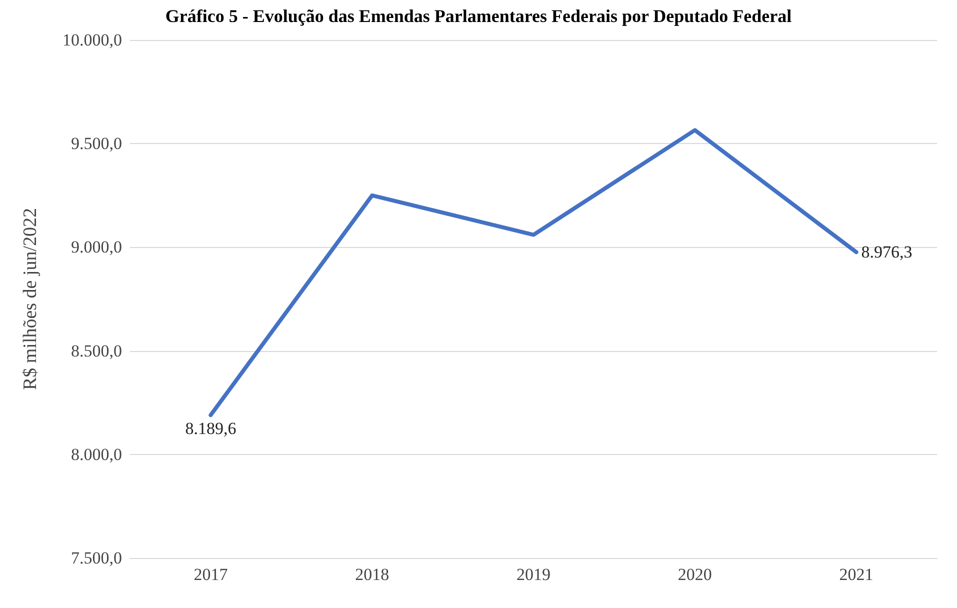  I want to click on y-tick-label: 9.000,0, so click(96, 247).